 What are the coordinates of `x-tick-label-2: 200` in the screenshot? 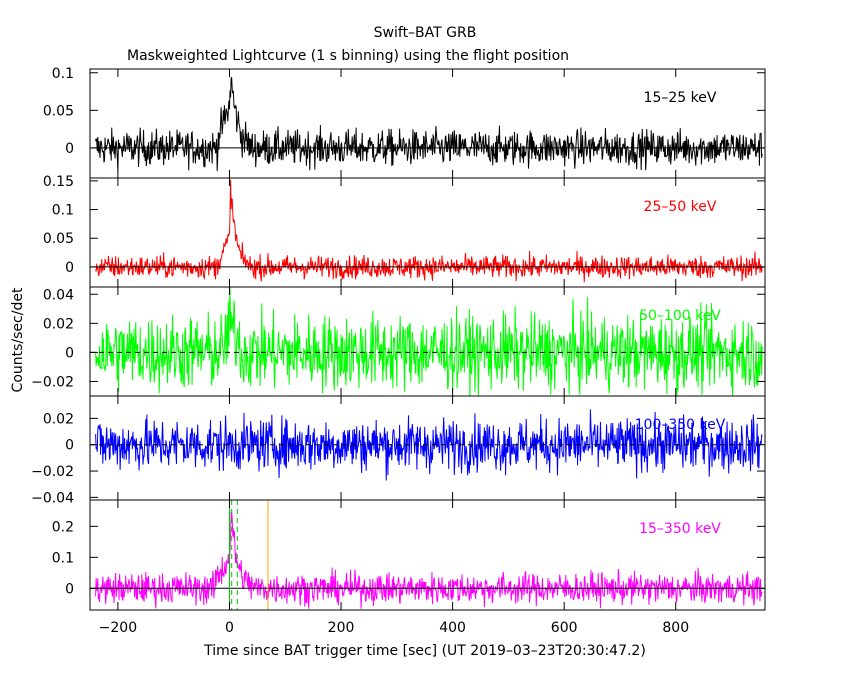 It's located at (341, 628).